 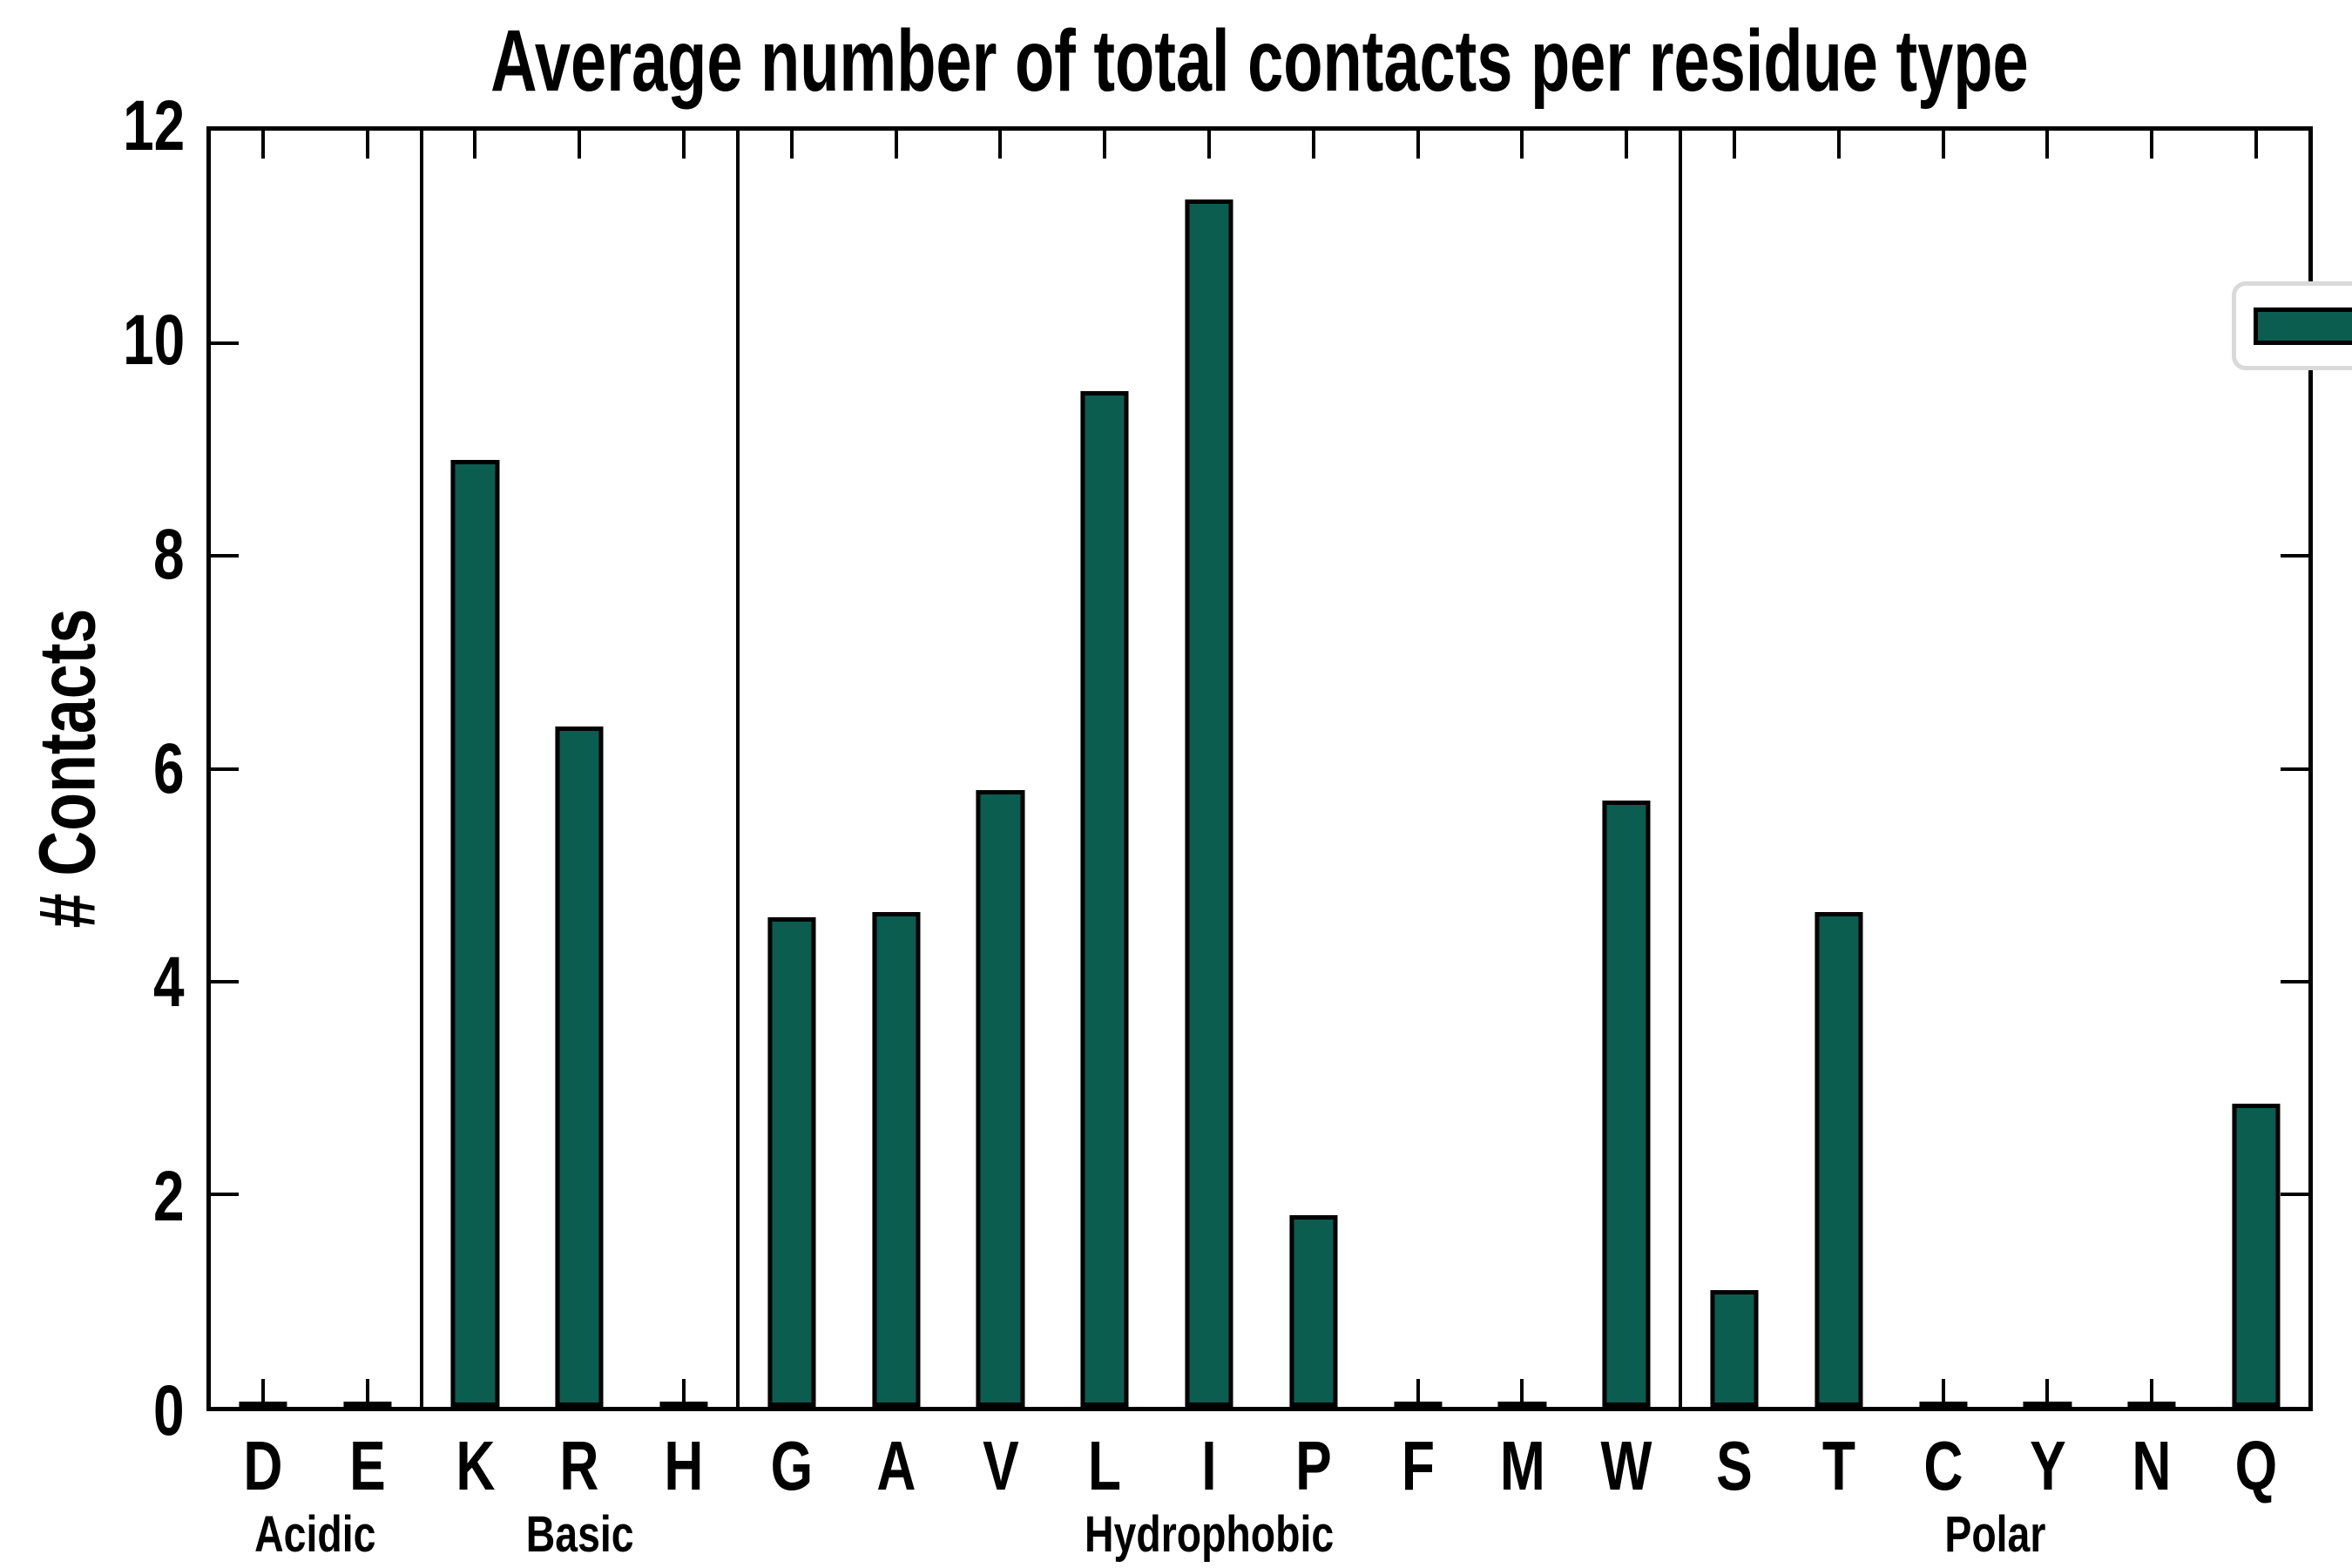 What do you see at coordinates (1838, 145) in the screenshot?
I see `x-tick-top-T` at bounding box center [1838, 145].